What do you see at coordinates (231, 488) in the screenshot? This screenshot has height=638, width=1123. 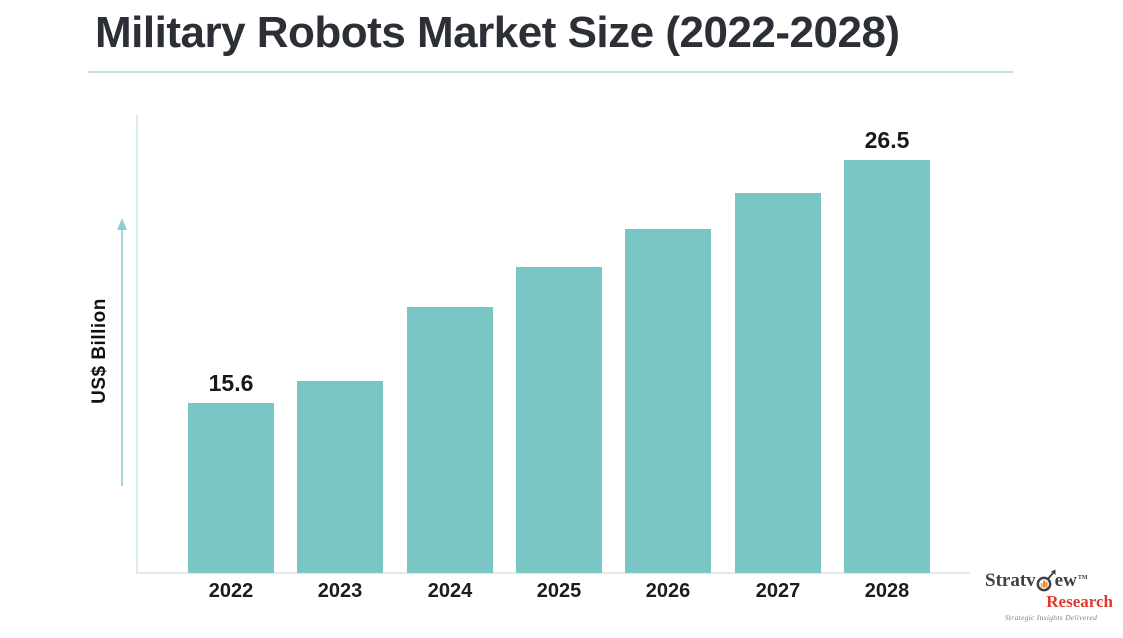 I see `bar-2022` at bounding box center [231, 488].